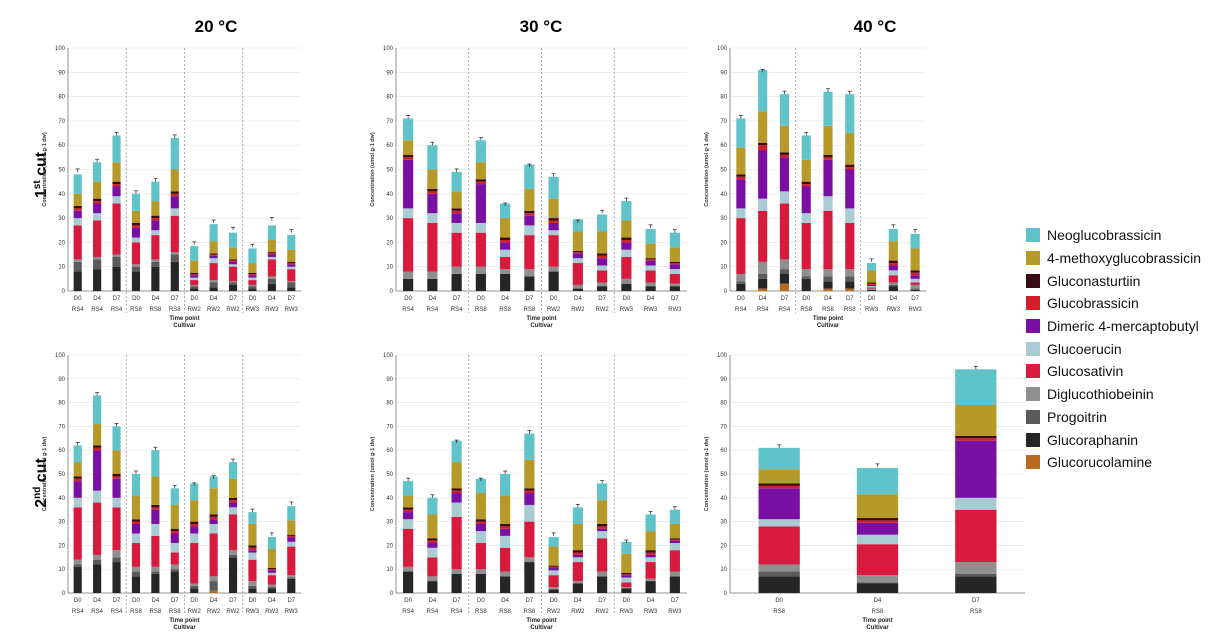 Image resolution: width=1219 pixels, height=639 pixels. I want to click on cultivar-label: RW2, so click(195, 310).